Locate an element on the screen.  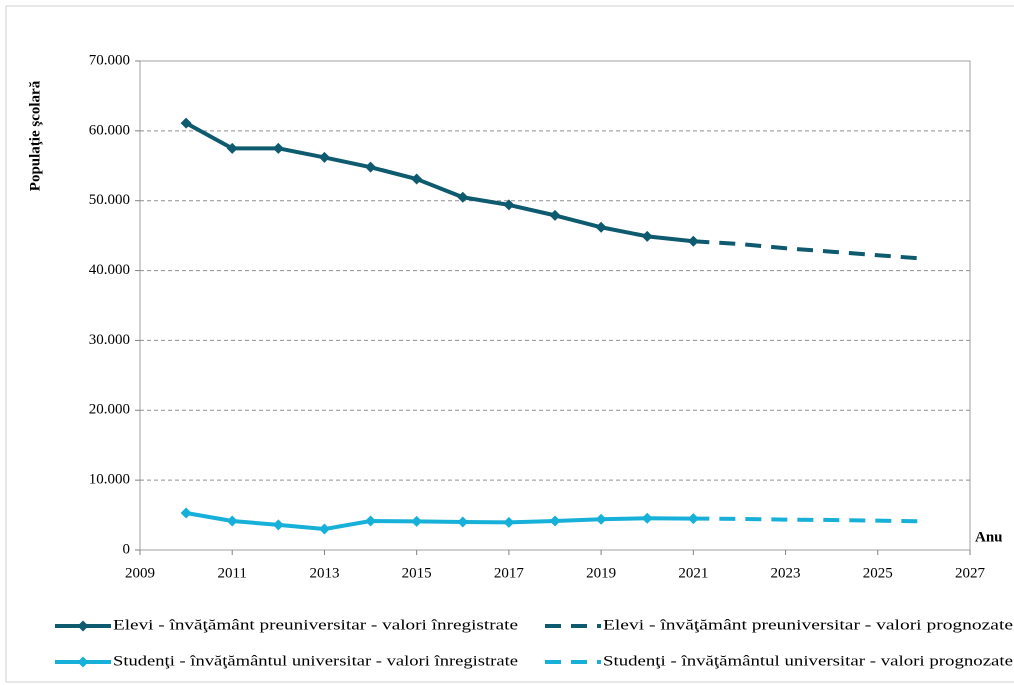
x-tick-label: 2015 is located at coordinates (417, 573).